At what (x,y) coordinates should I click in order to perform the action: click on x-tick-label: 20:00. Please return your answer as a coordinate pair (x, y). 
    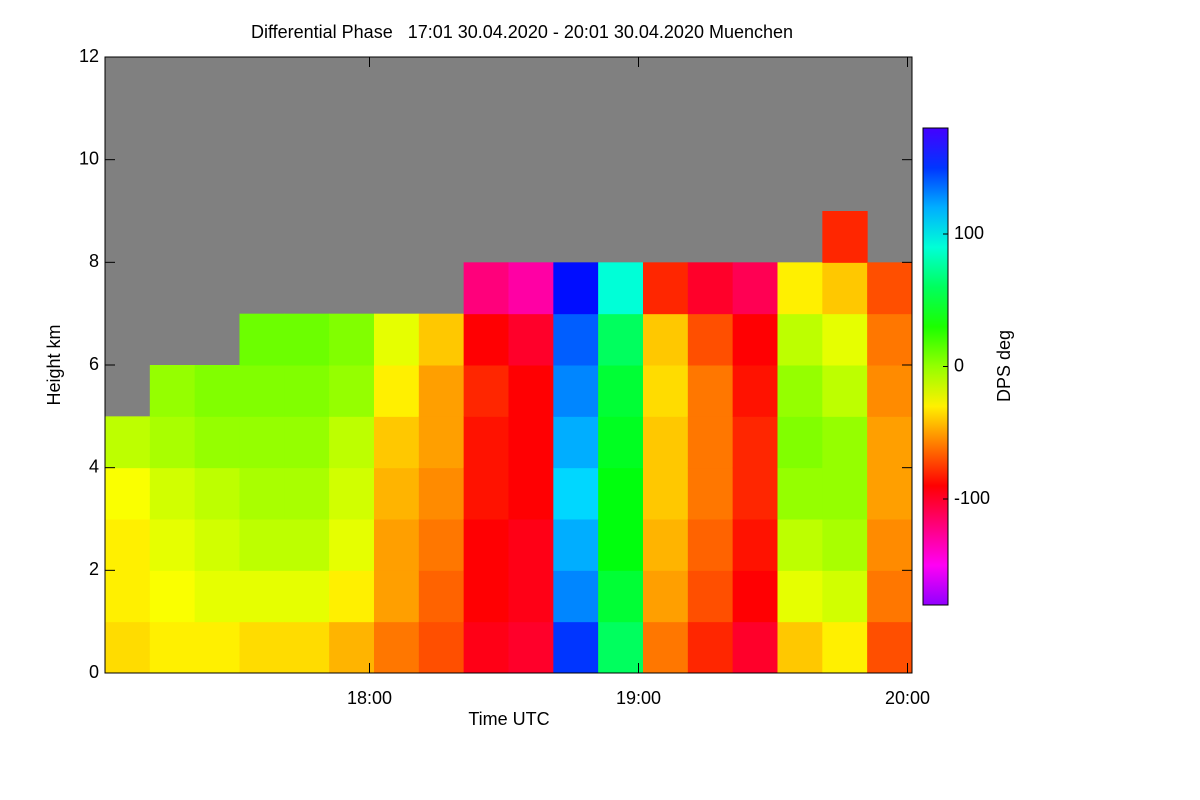
    Looking at the image, I should click on (907, 698).